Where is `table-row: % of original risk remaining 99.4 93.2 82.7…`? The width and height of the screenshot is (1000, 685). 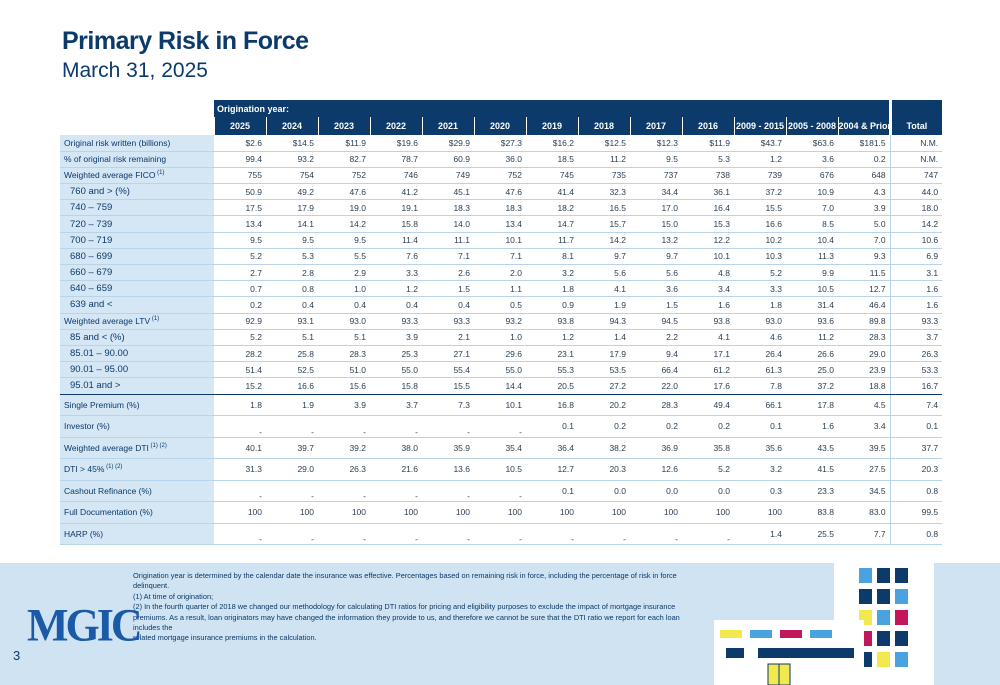 table-row: % of original risk remaining 99.4 93.2 82.7… is located at coordinates (501, 159).